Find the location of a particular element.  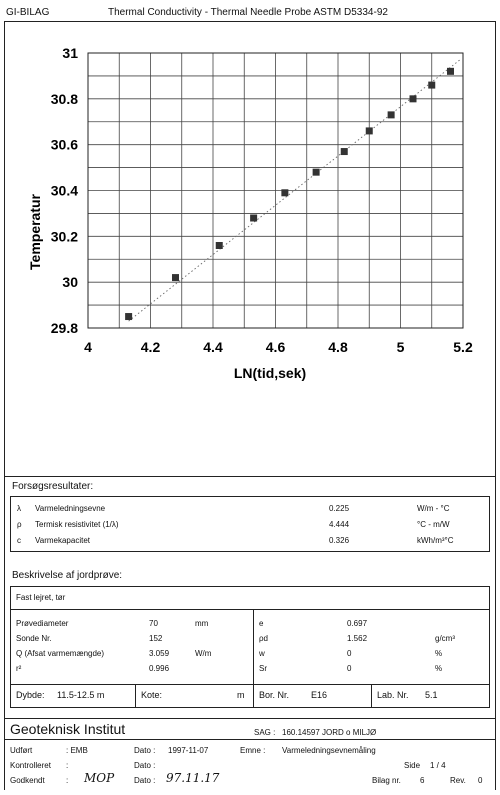

results-unit: °C - m/W is located at coordinates (433, 524).